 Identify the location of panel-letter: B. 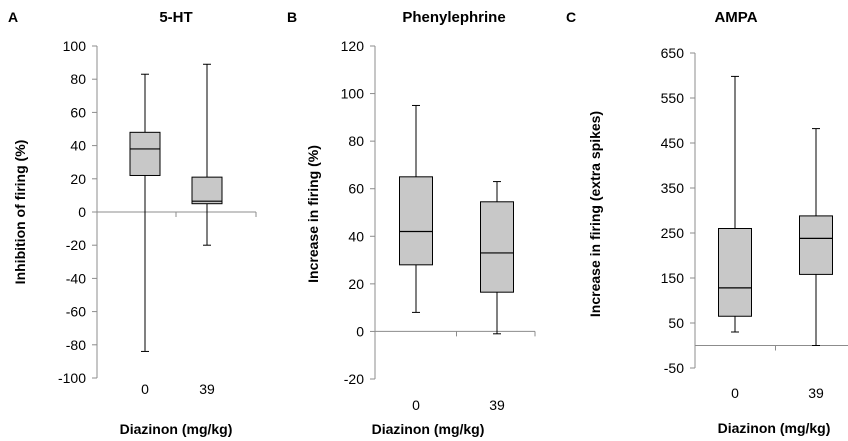
(292, 17).